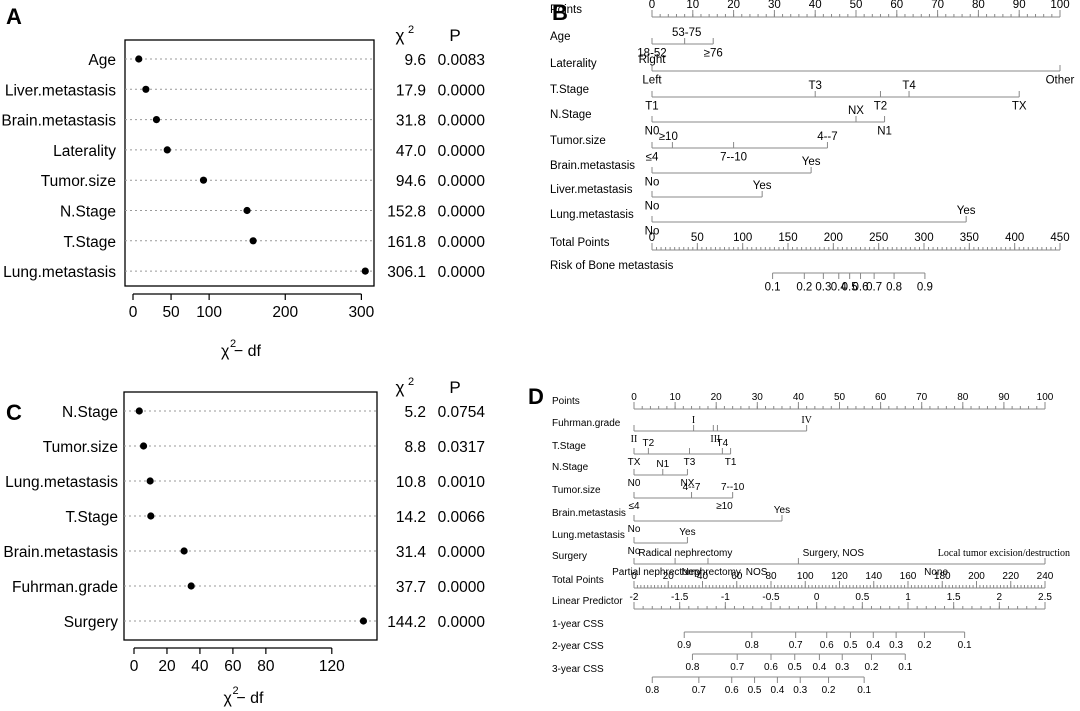 This screenshot has width=1080, height=711. Describe the element at coordinates (737, 667) in the screenshot. I see `risk-tick-label: 0.7` at that location.